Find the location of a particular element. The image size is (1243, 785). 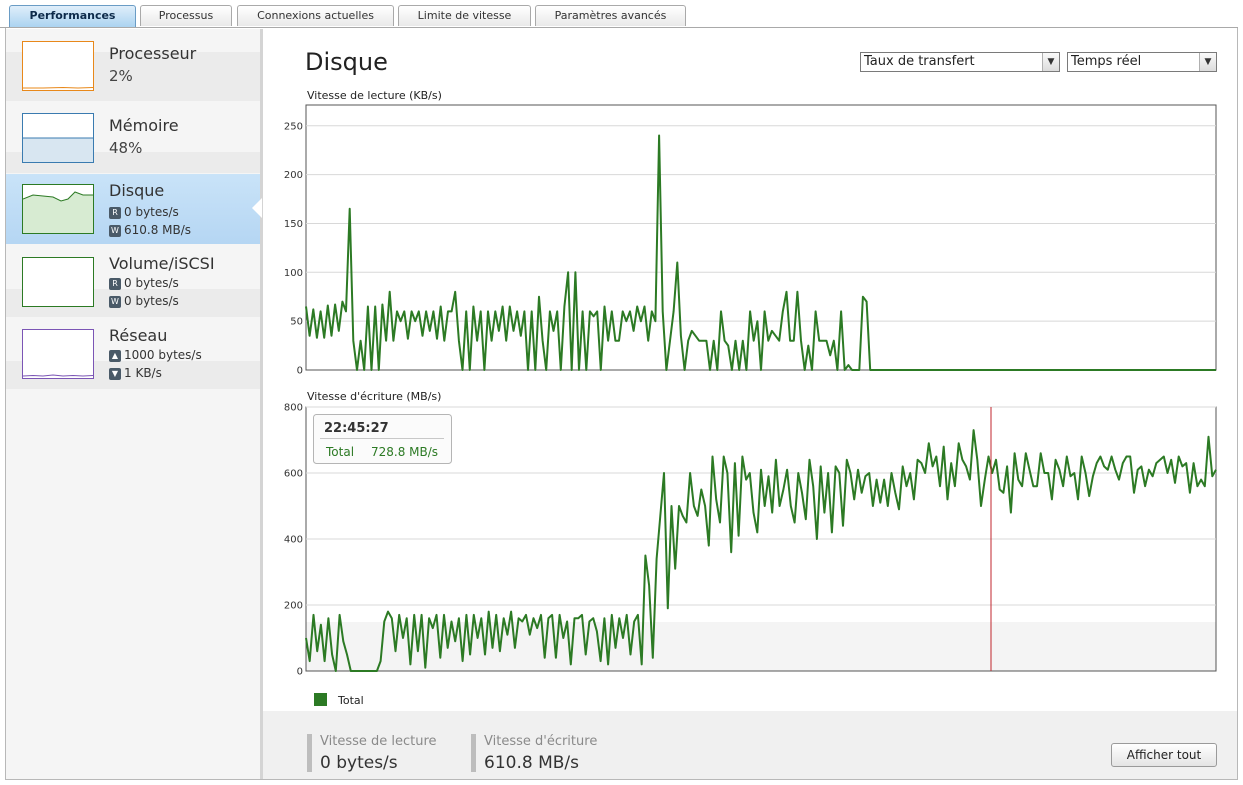

cpu-mini-line is located at coordinates (58, 87).